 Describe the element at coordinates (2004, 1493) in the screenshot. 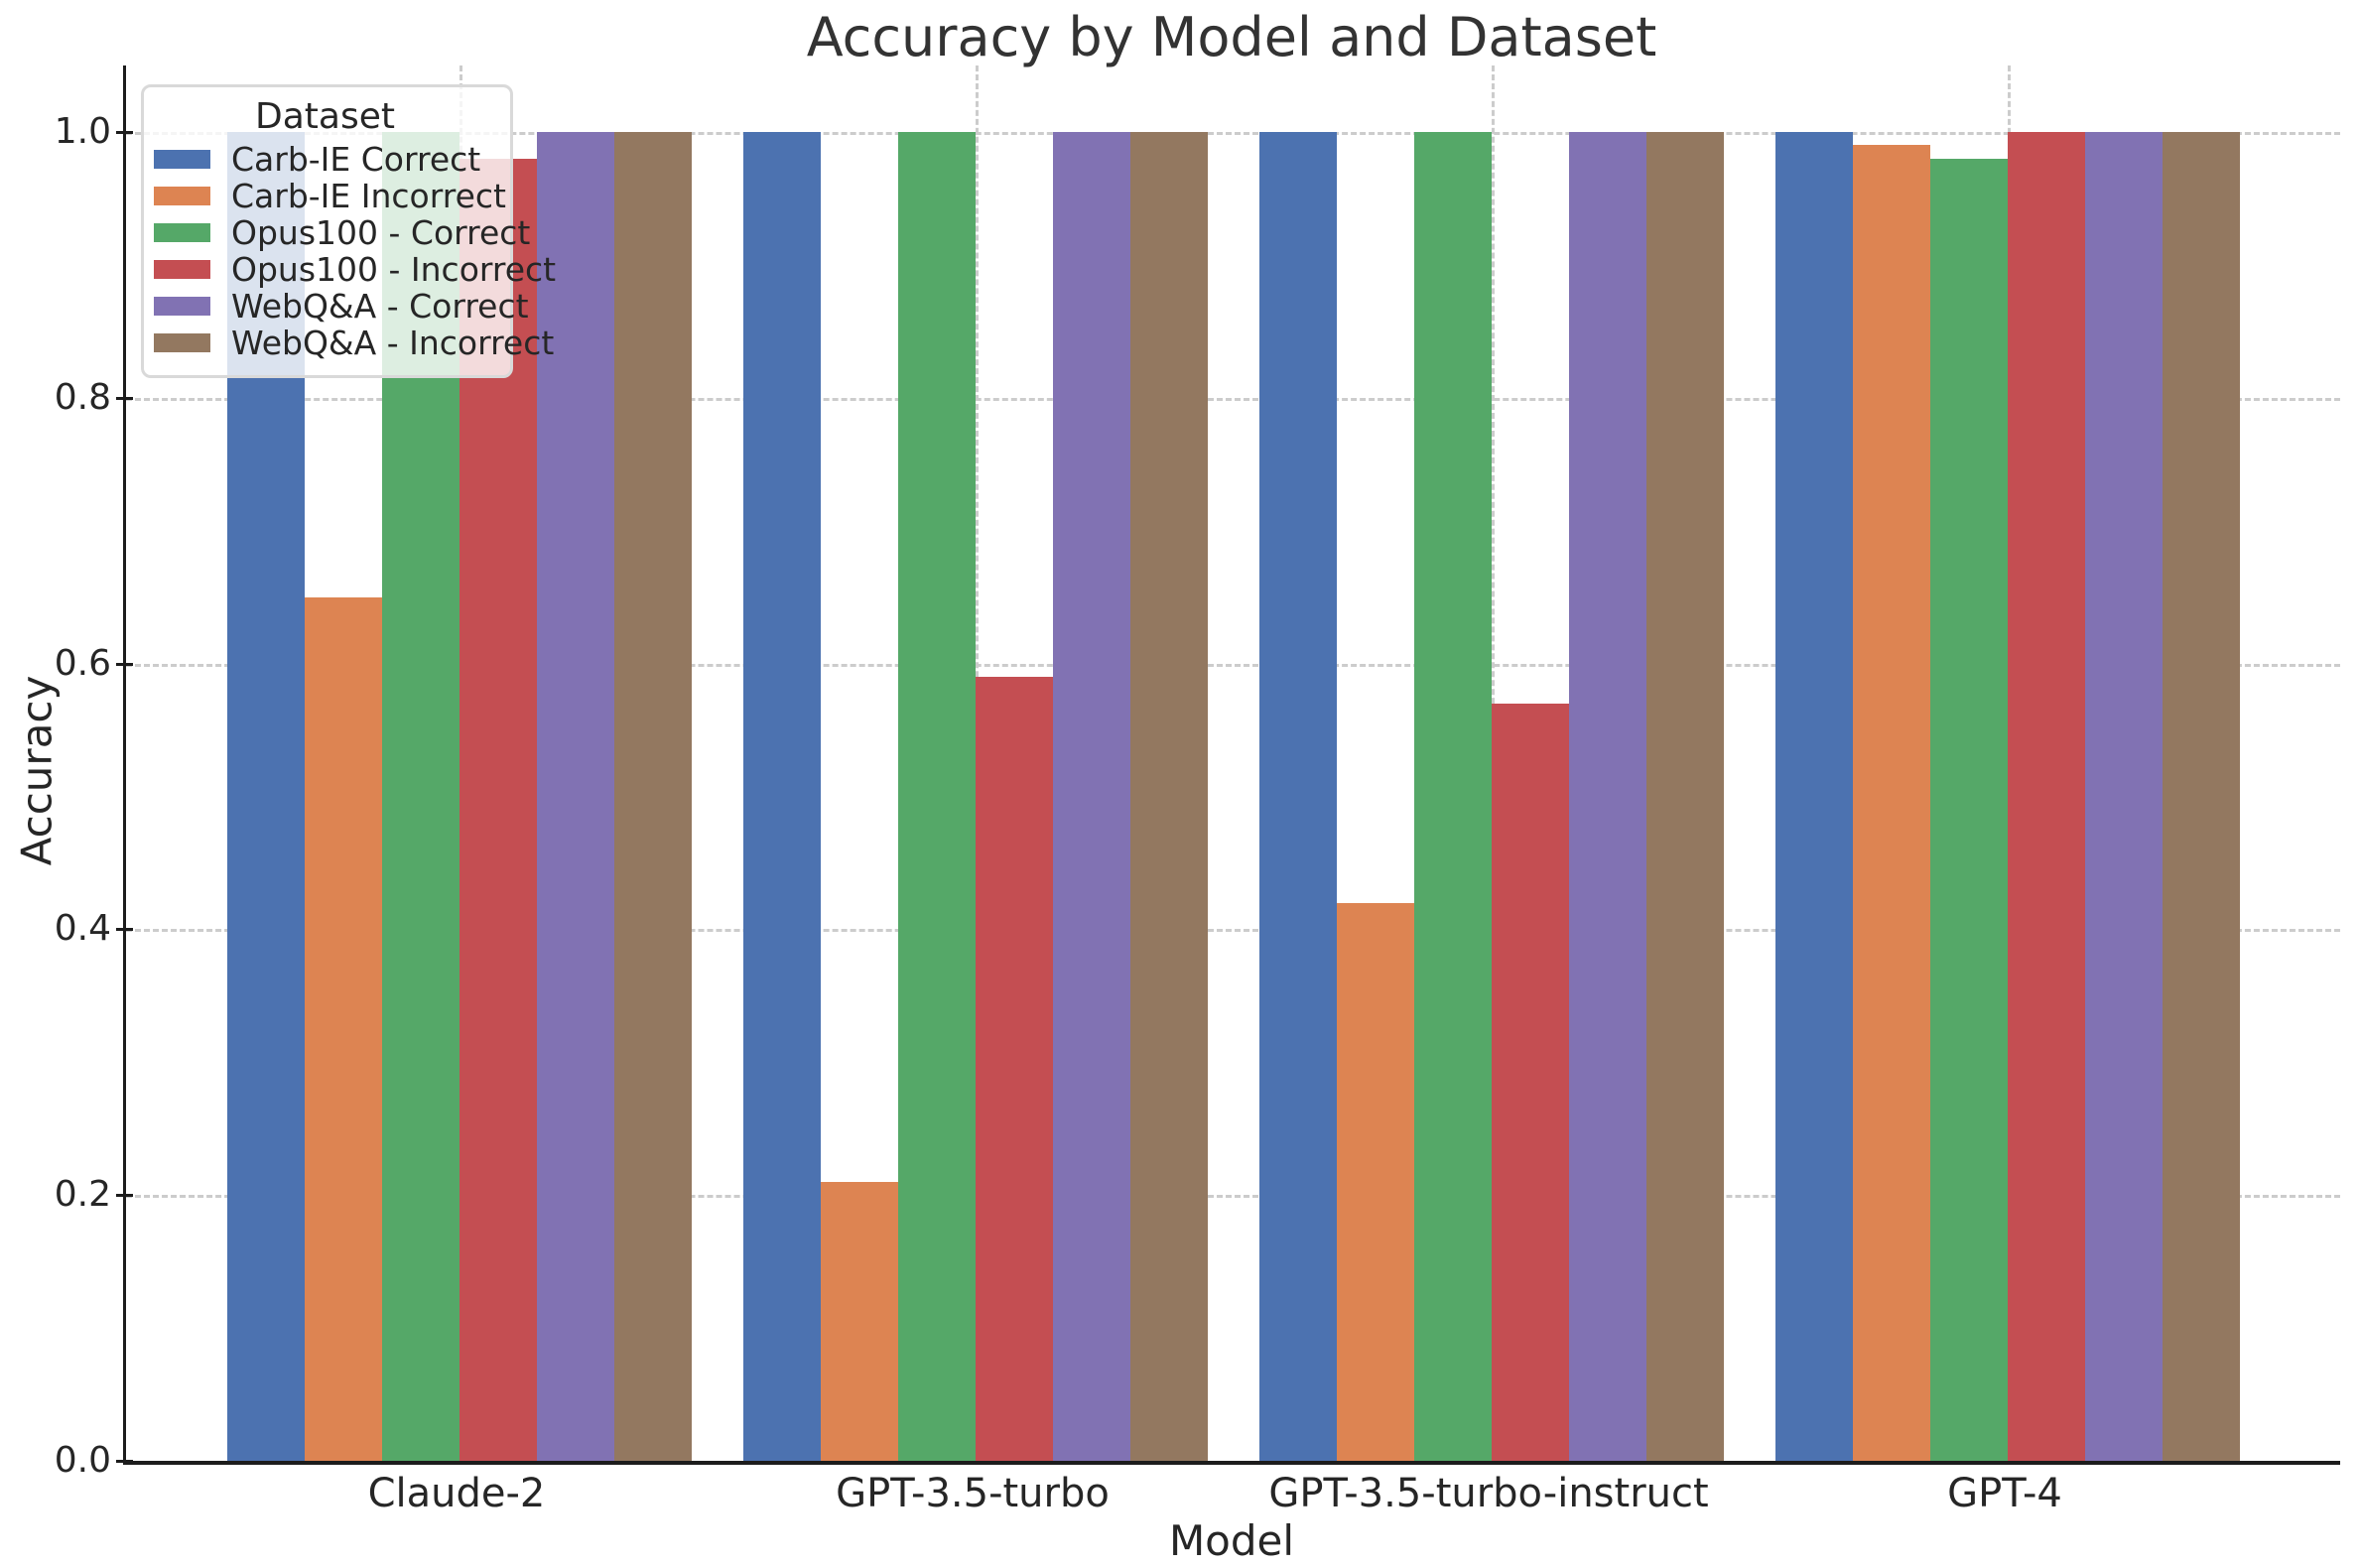

I see `x-tick-label-GPT-4: GPT-4` at that location.